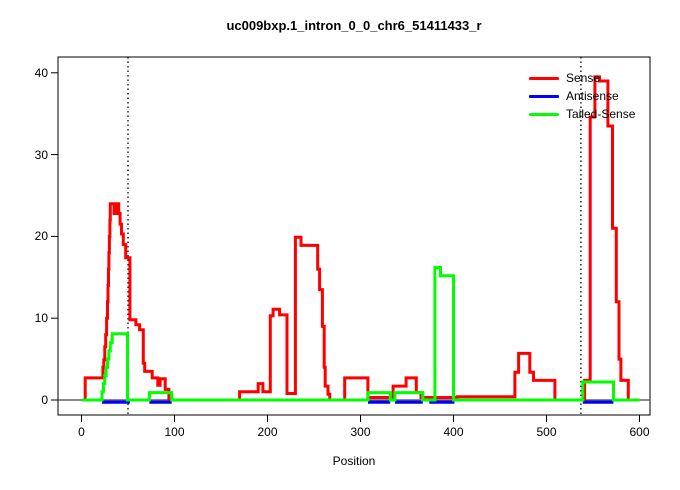 This screenshot has width=680, height=490. What do you see at coordinates (453, 432) in the screenshot?
I see `x-tick-label: 400` at bounding box center [453, 432].